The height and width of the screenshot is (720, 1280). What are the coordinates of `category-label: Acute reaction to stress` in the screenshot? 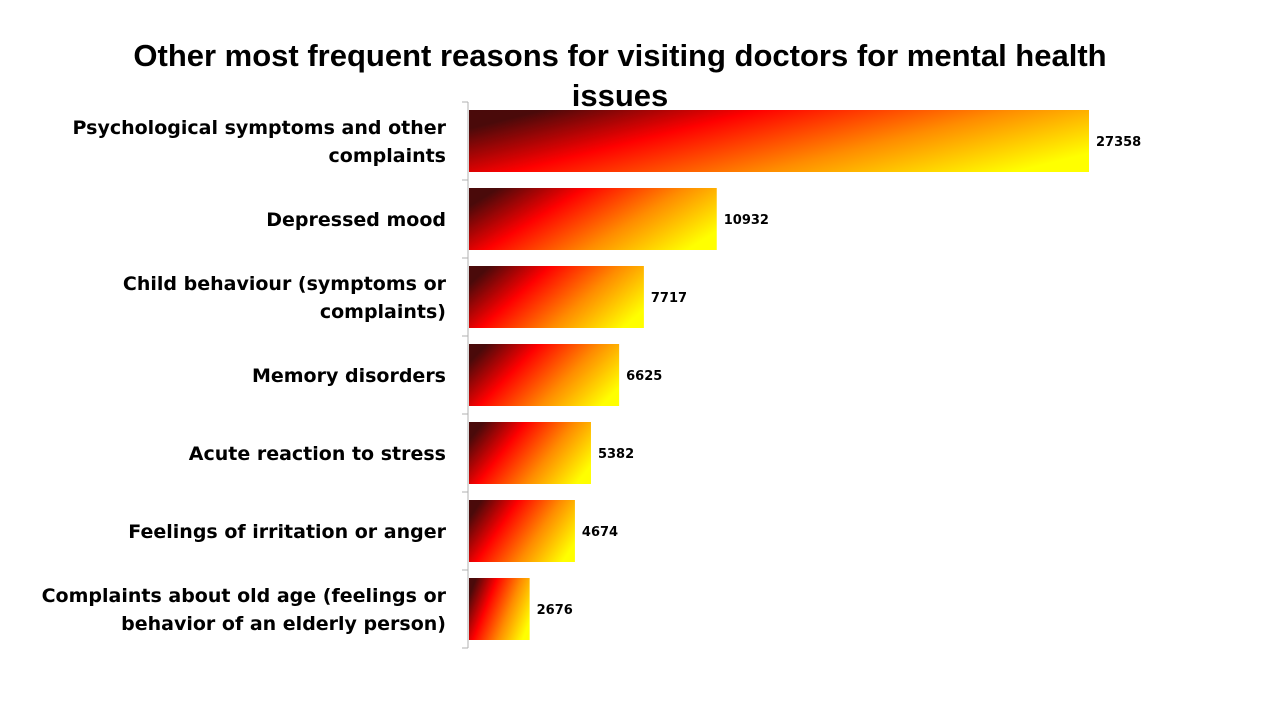 It's located at (317, 454).